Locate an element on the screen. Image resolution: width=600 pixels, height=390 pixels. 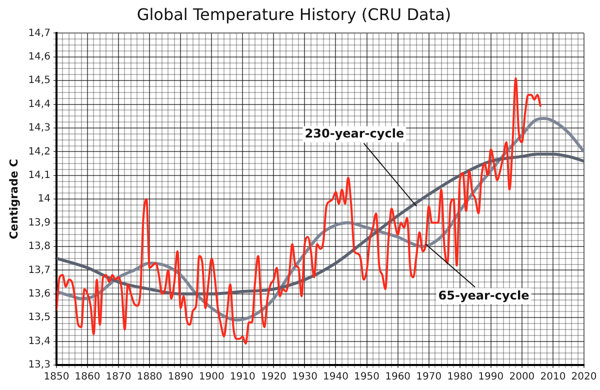
x-tick-label: 1890 is located at coordinates (181, 377).